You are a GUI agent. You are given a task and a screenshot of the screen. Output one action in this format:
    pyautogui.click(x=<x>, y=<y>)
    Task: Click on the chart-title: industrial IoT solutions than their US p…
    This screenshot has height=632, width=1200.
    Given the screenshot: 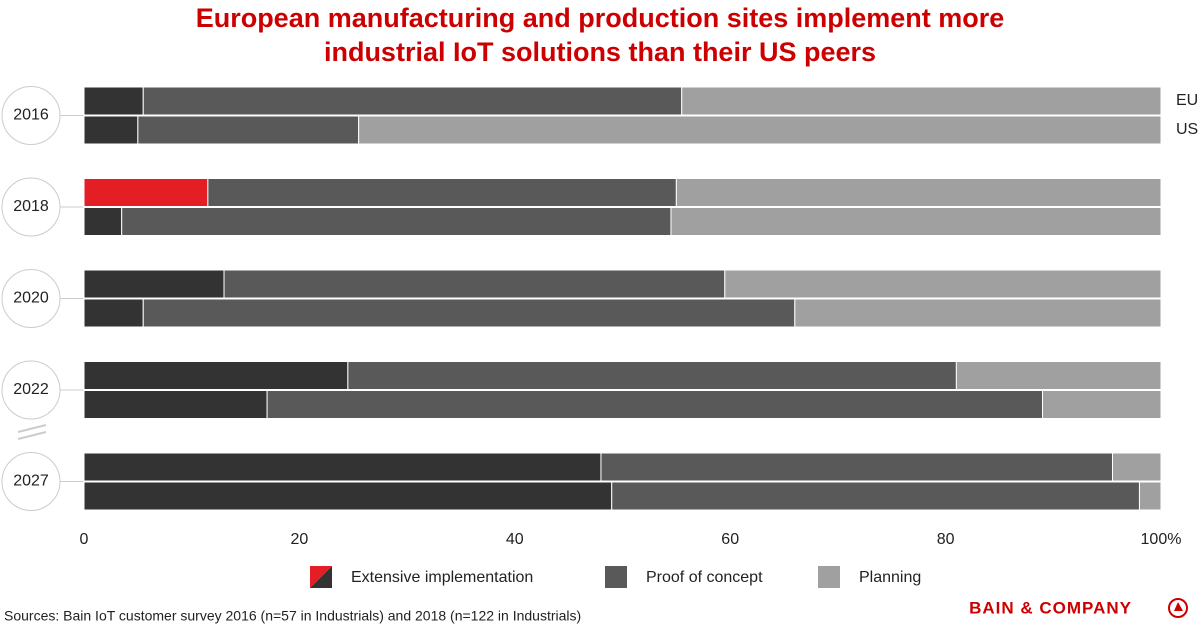 What is the action you would take?
    pyautogui.click(x=600, y=52)
    